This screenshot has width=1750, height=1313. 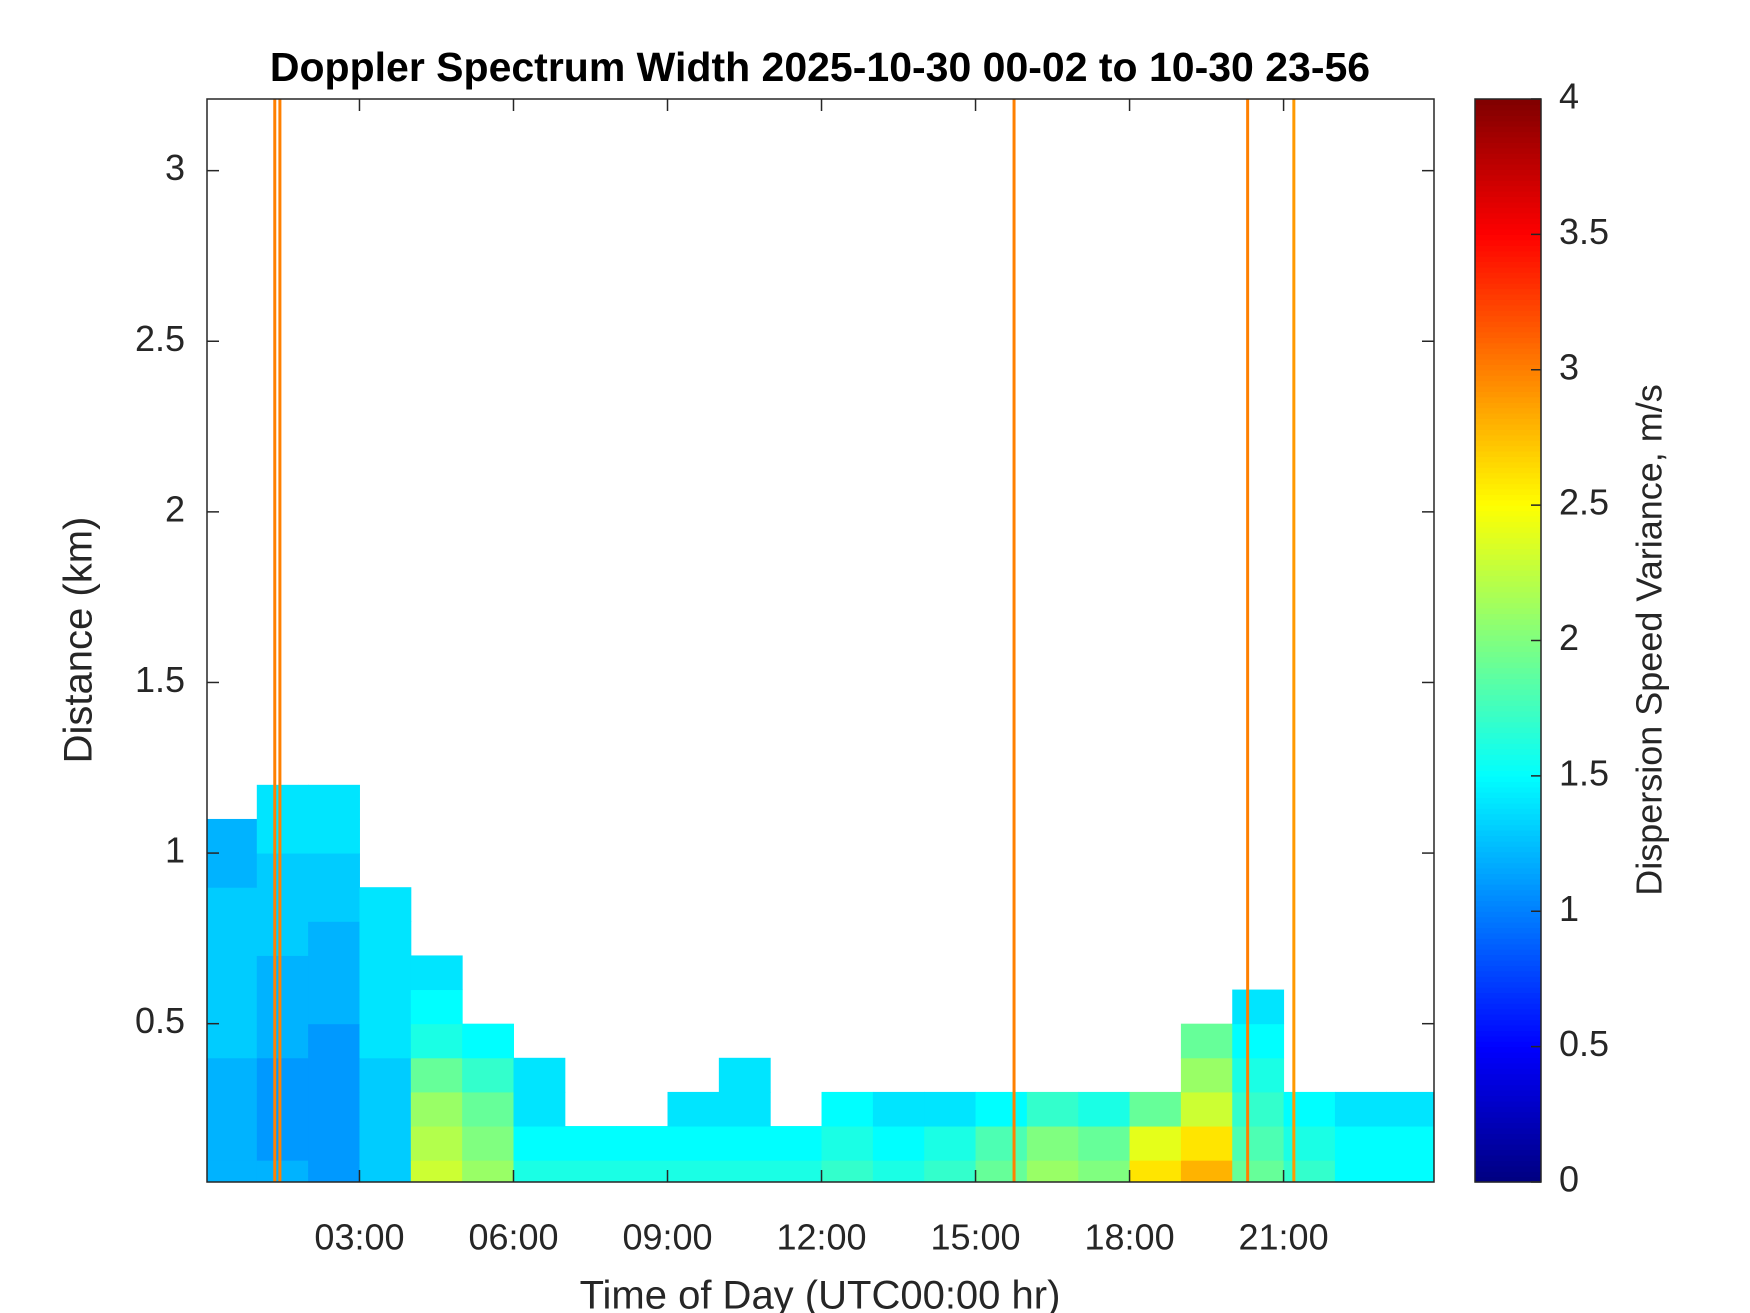 What do you see at coordinates (975, 1237) in the screenshot?
I see `x-tick-label: 15:00` at bounding box center [975, 1237].